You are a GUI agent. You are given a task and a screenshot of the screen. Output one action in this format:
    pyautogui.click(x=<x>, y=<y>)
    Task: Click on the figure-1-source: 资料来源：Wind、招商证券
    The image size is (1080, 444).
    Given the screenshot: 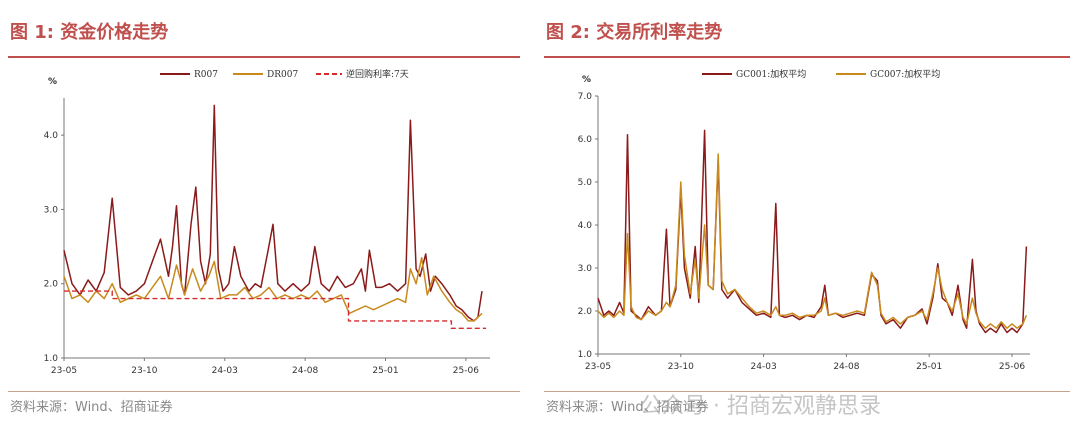 What is the action you would take?
    pyautogui.click(x=91, y=407)
    